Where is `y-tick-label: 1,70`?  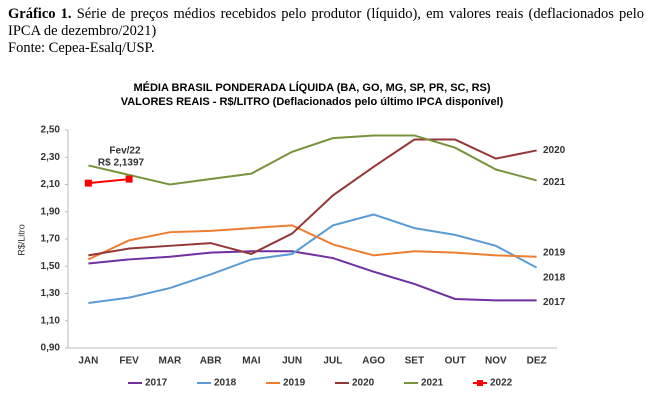
y-tick-label: 1,70 is located at coordinates (51, 239).